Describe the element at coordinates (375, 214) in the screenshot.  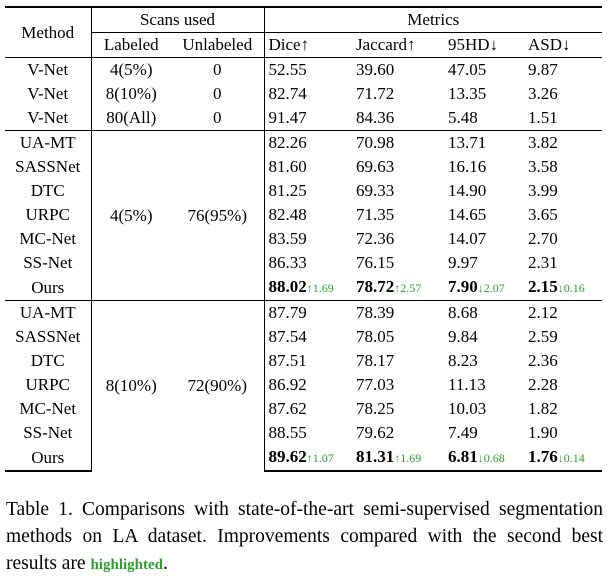
I see `jaccard-cell: 71.35` at that location.